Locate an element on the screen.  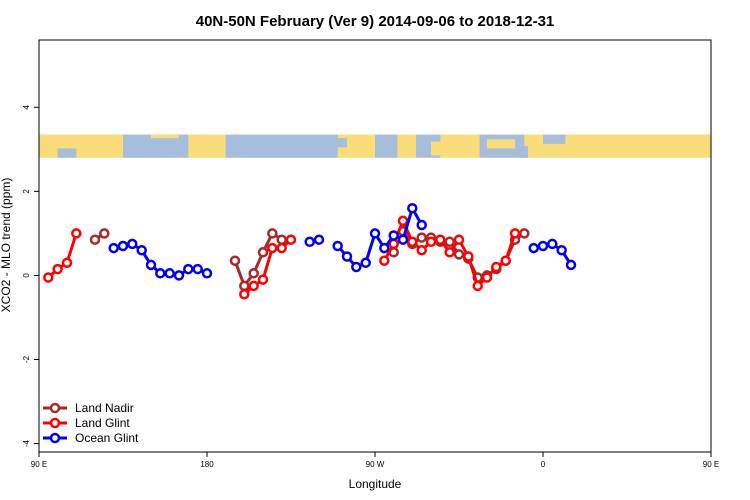
plot-area is located at coordinates (310, 251).